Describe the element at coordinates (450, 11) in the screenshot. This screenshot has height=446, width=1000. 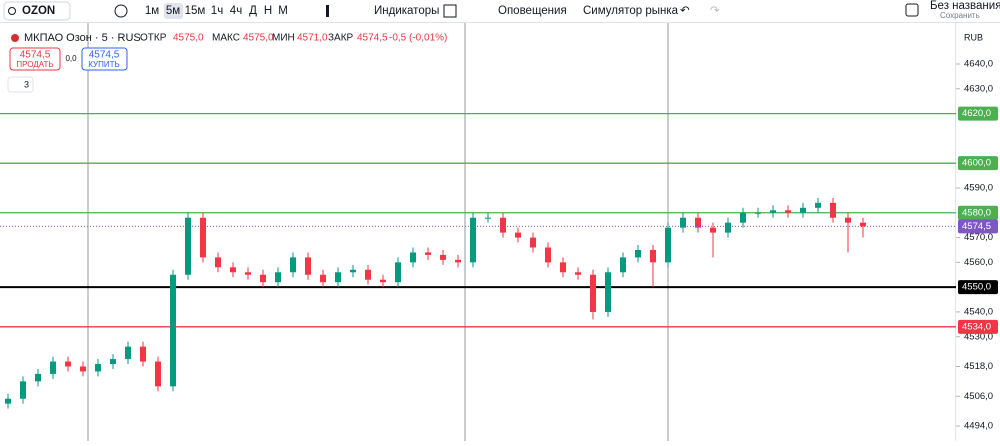
I see `templates-icon` at that location.